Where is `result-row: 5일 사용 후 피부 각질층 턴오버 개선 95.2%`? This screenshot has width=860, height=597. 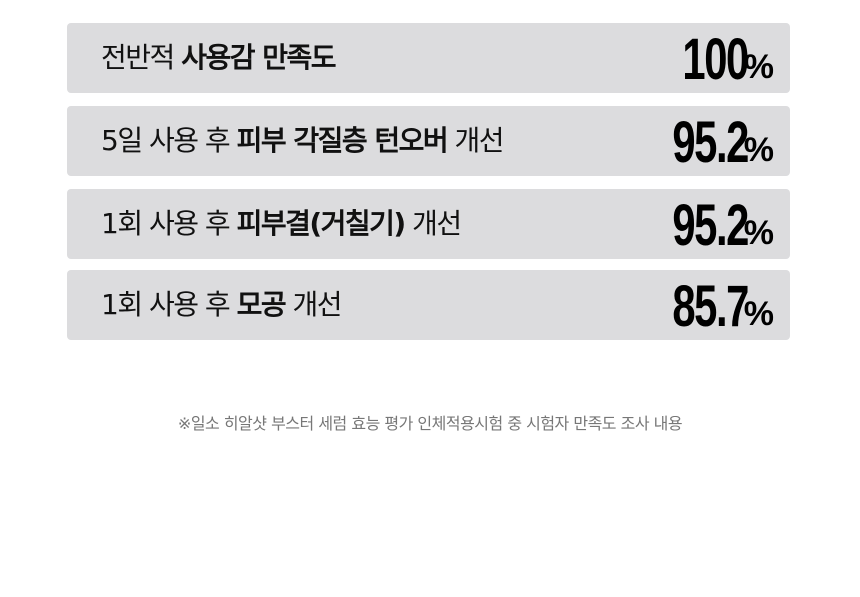
result-row: 5일 사용 후 피부 각질층 턴오버 개선 95.2% is located at coordinates (428, 141).